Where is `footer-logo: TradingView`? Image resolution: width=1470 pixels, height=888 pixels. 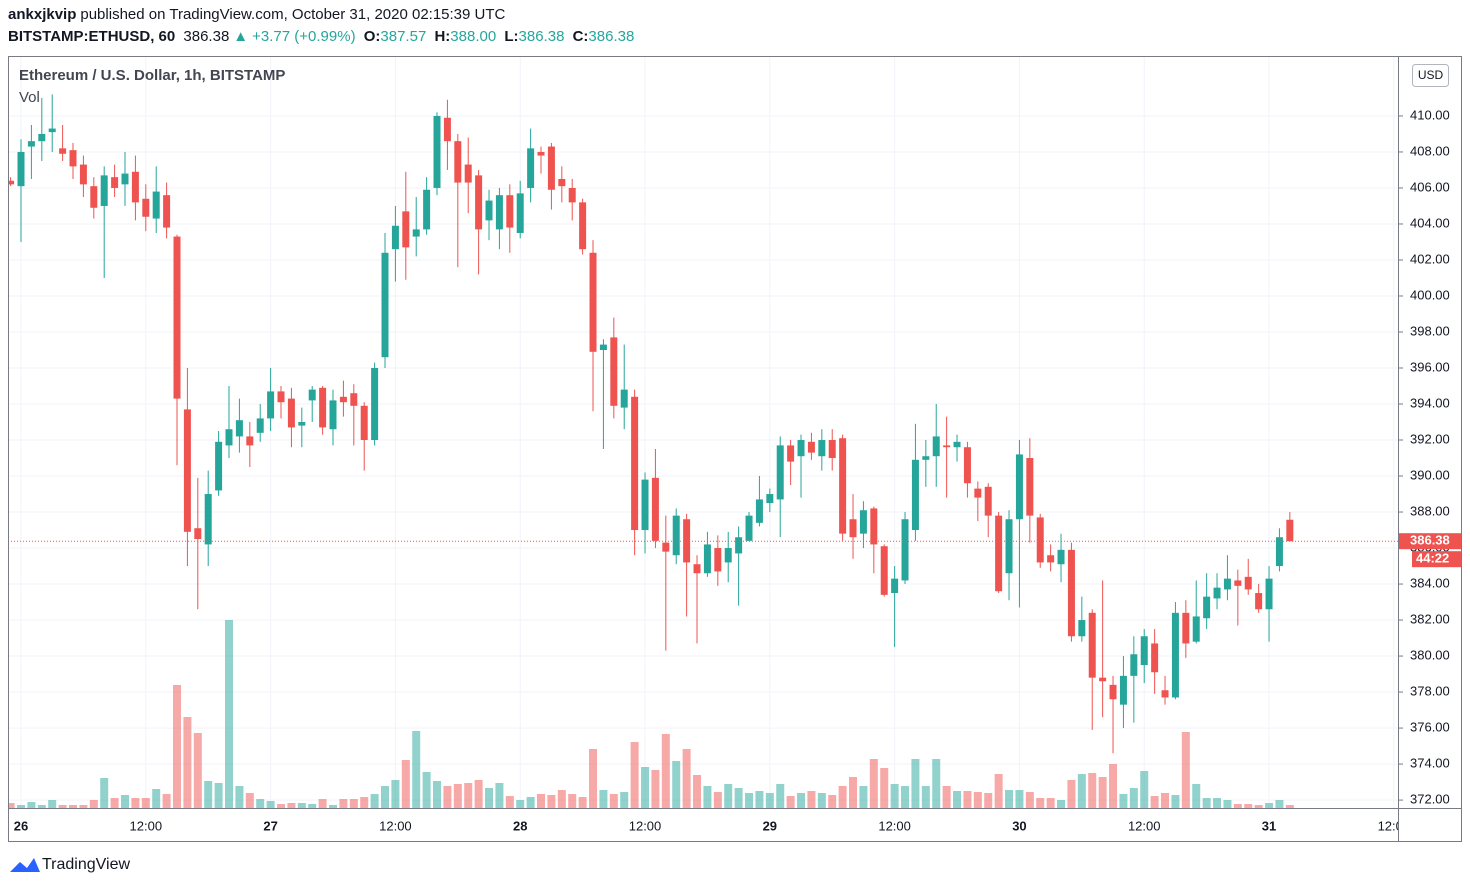
footer-logo: TradingView is located at coordinates (70, 864).